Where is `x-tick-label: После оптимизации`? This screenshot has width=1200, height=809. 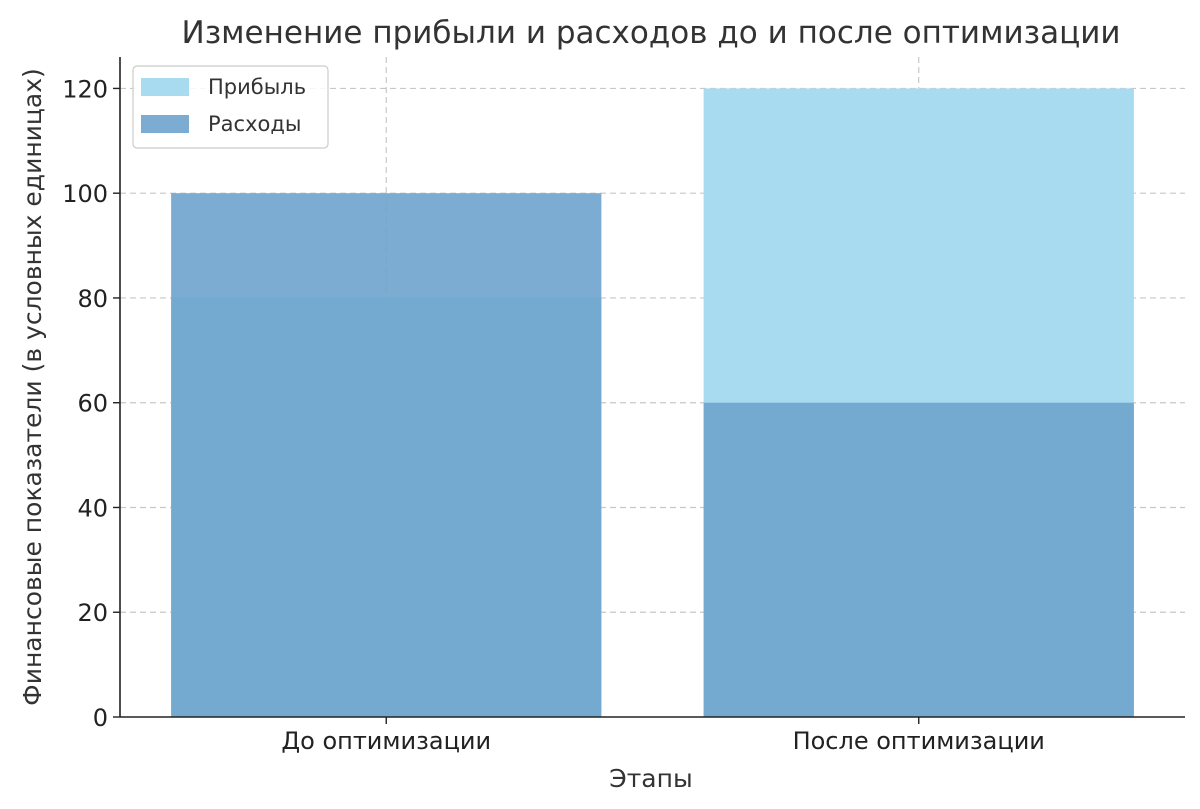
x-tick-label: После оптимизации is located at coordinates (919, 741).